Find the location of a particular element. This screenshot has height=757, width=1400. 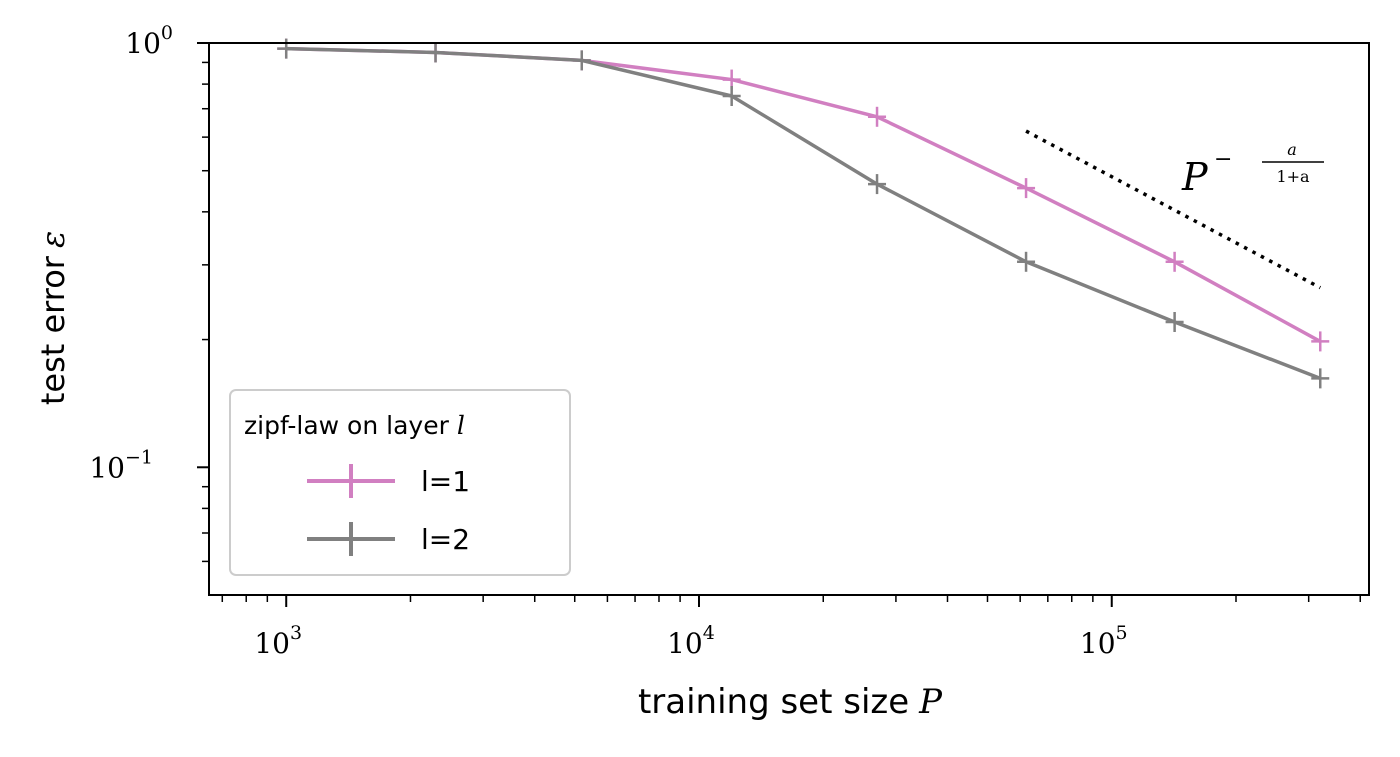

legend-frame is located at coordinates (400, 482).